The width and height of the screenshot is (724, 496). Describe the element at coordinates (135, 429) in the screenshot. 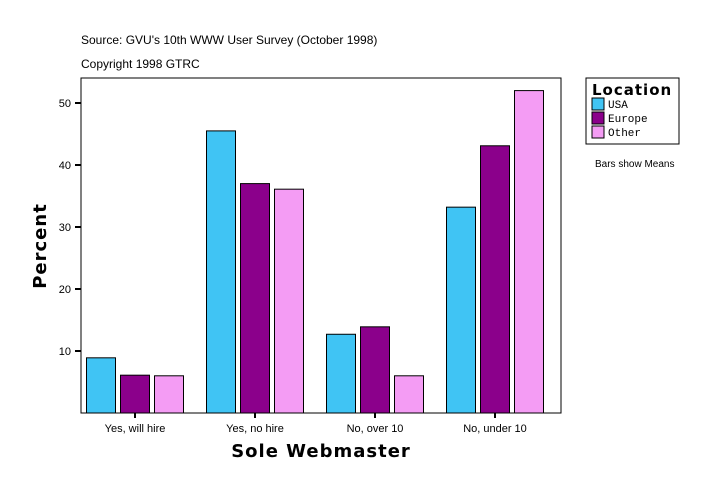

I see `x-tick-label: Yes, will hire` at that location.